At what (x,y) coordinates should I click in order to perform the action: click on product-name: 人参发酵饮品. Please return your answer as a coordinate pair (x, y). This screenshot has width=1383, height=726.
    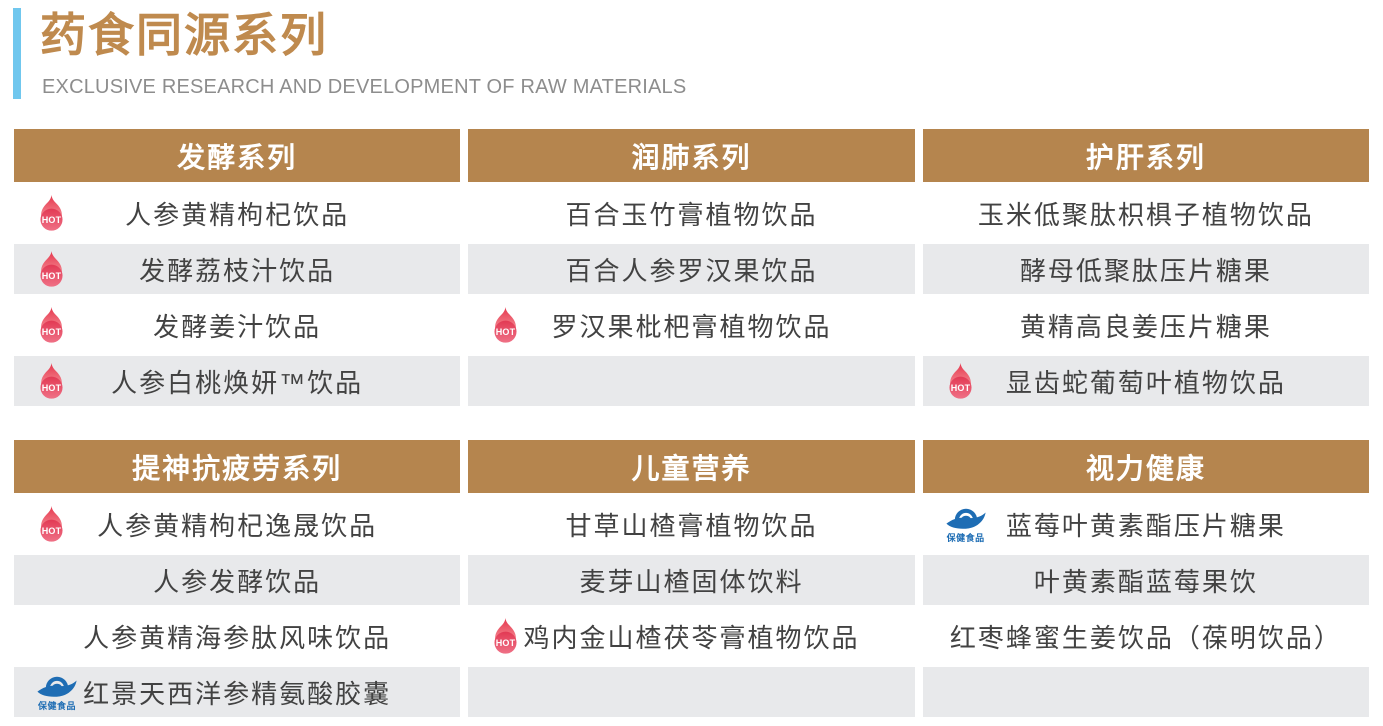
    Looking at the image, I should click on (237, 581).